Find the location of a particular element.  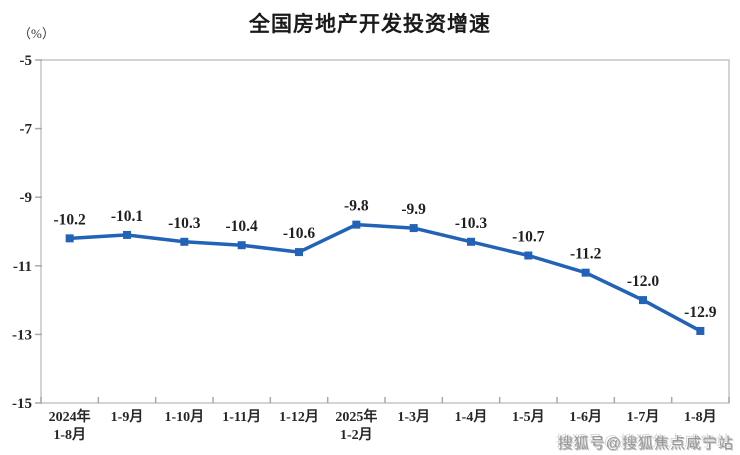

y-axis-tick-label: -13 is located at coordinates (22, 335).